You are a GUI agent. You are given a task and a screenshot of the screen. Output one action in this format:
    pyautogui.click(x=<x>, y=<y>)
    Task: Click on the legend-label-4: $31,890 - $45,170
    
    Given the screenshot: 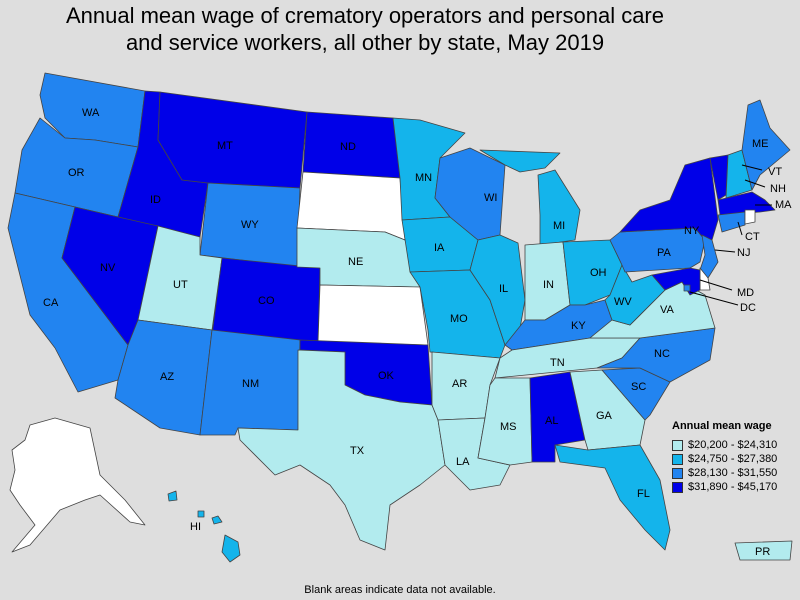 What is the action you would take?
    pyautogui.click(x=733, y=487)
    